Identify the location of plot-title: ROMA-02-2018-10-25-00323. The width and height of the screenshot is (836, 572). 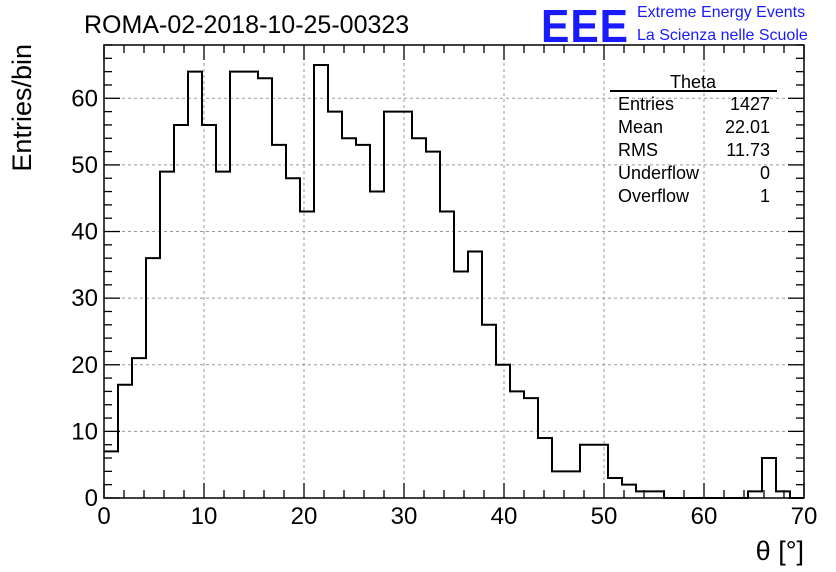
(246, 25).